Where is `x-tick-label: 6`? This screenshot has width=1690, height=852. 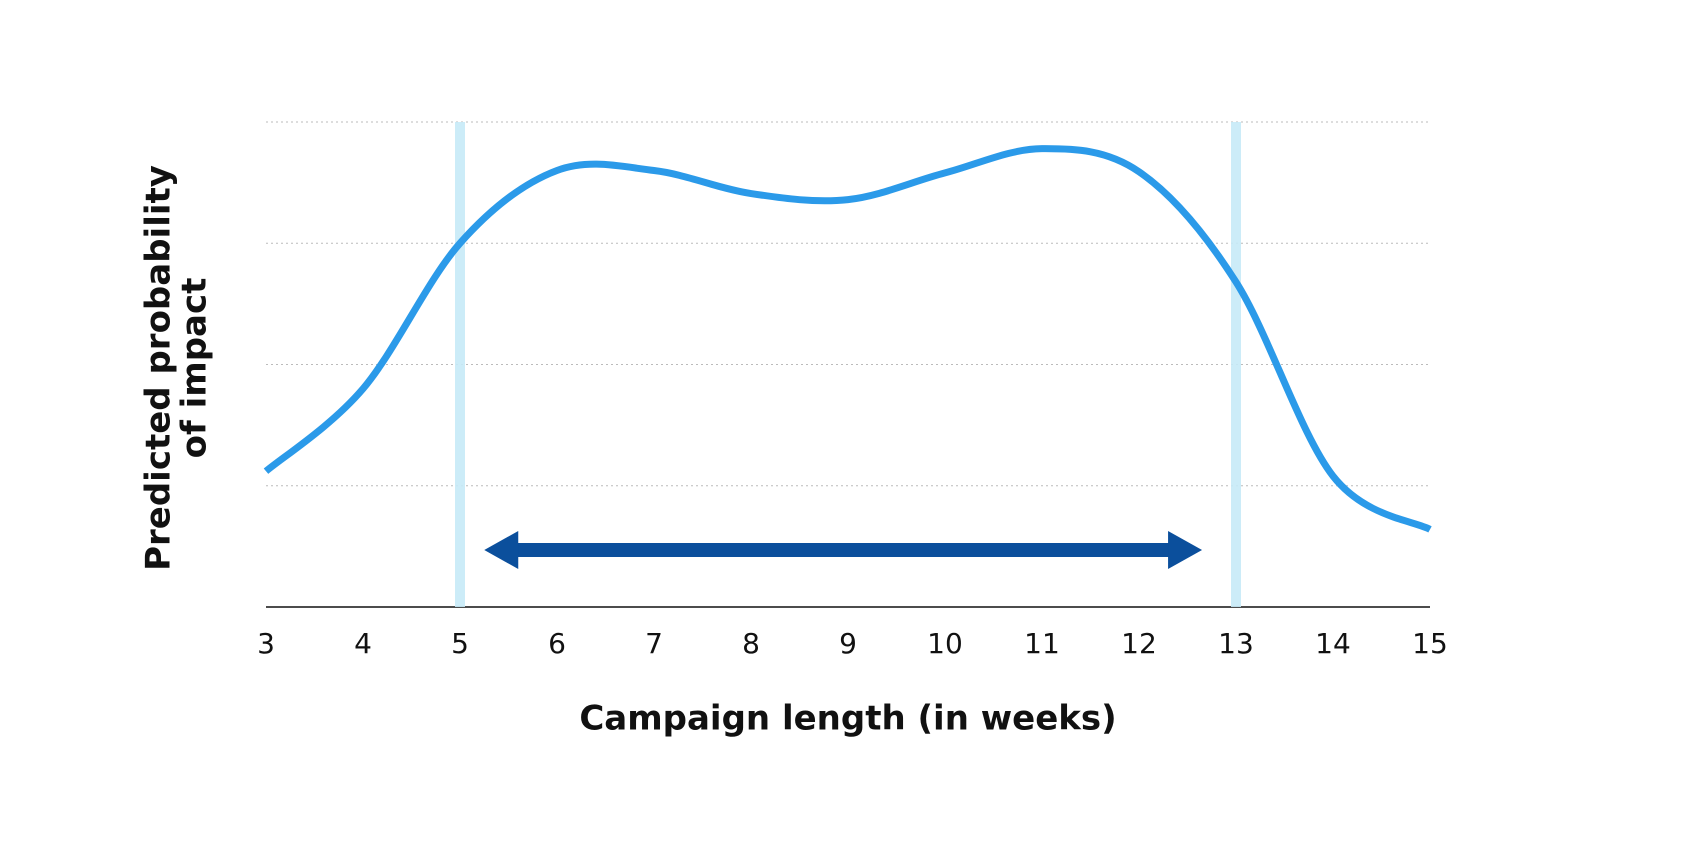 x-tick-label: 6 is located at coordinates (557, 643).